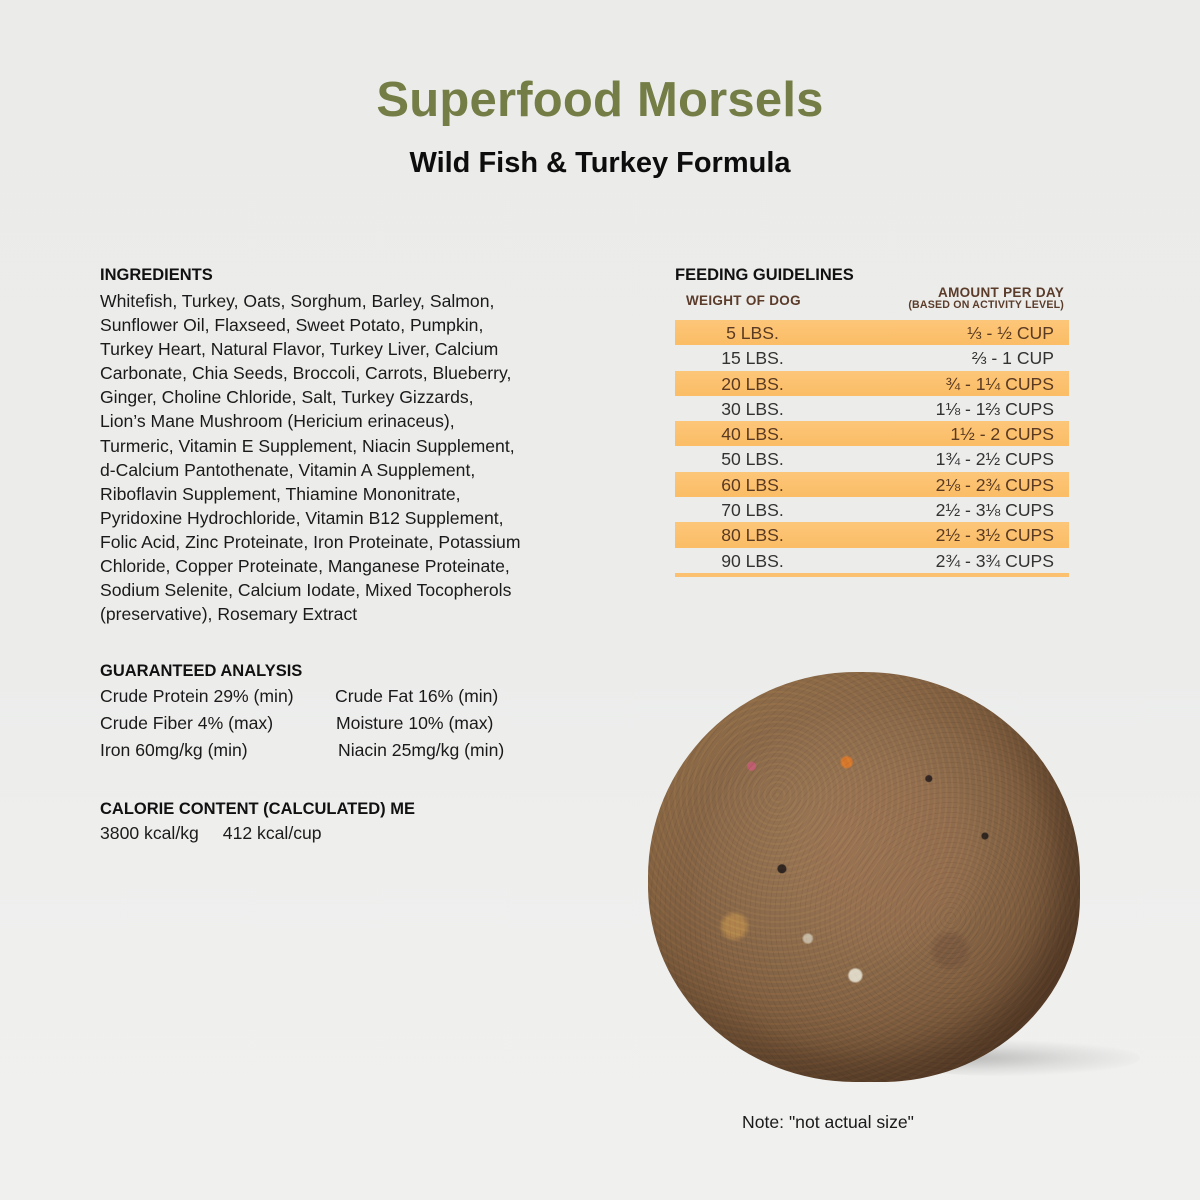 This screenshot has width=1200, height=1200. Describe the element at coordinates (743, 300) in the screenshot. I see `column-header-weight: WEIGHT OF DOG` at that location.